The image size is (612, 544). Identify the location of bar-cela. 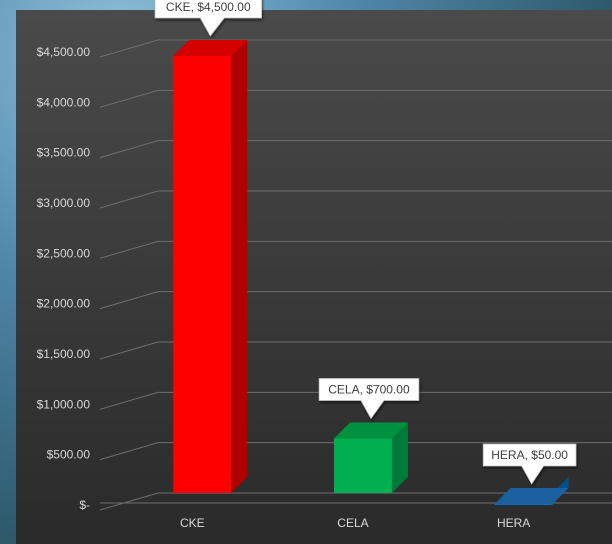
(370, 457).